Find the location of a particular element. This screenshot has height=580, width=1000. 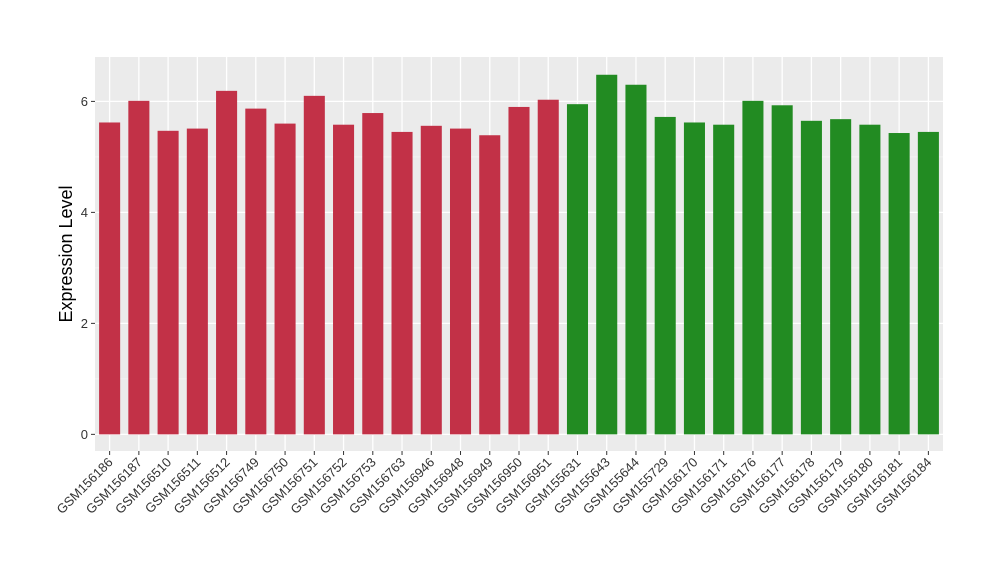

bar-gsm156180 is located at coordinates (870, 279).